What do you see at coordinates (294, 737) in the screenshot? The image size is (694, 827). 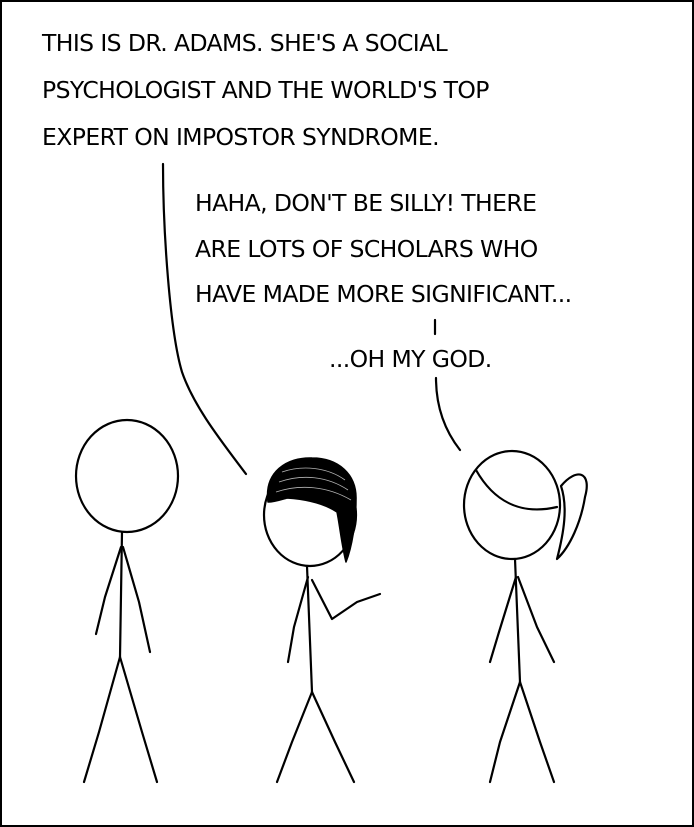 I see `bystander-left-leg` at bounding box center [294, 737].